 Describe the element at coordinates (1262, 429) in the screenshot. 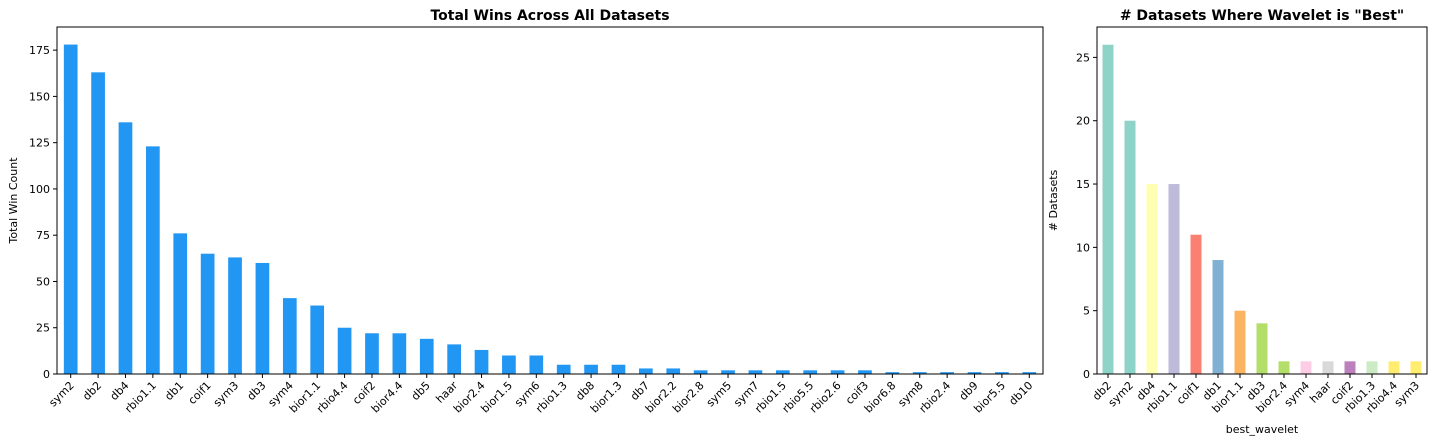

I see `x-axis-label: best_wavelet` at that location.